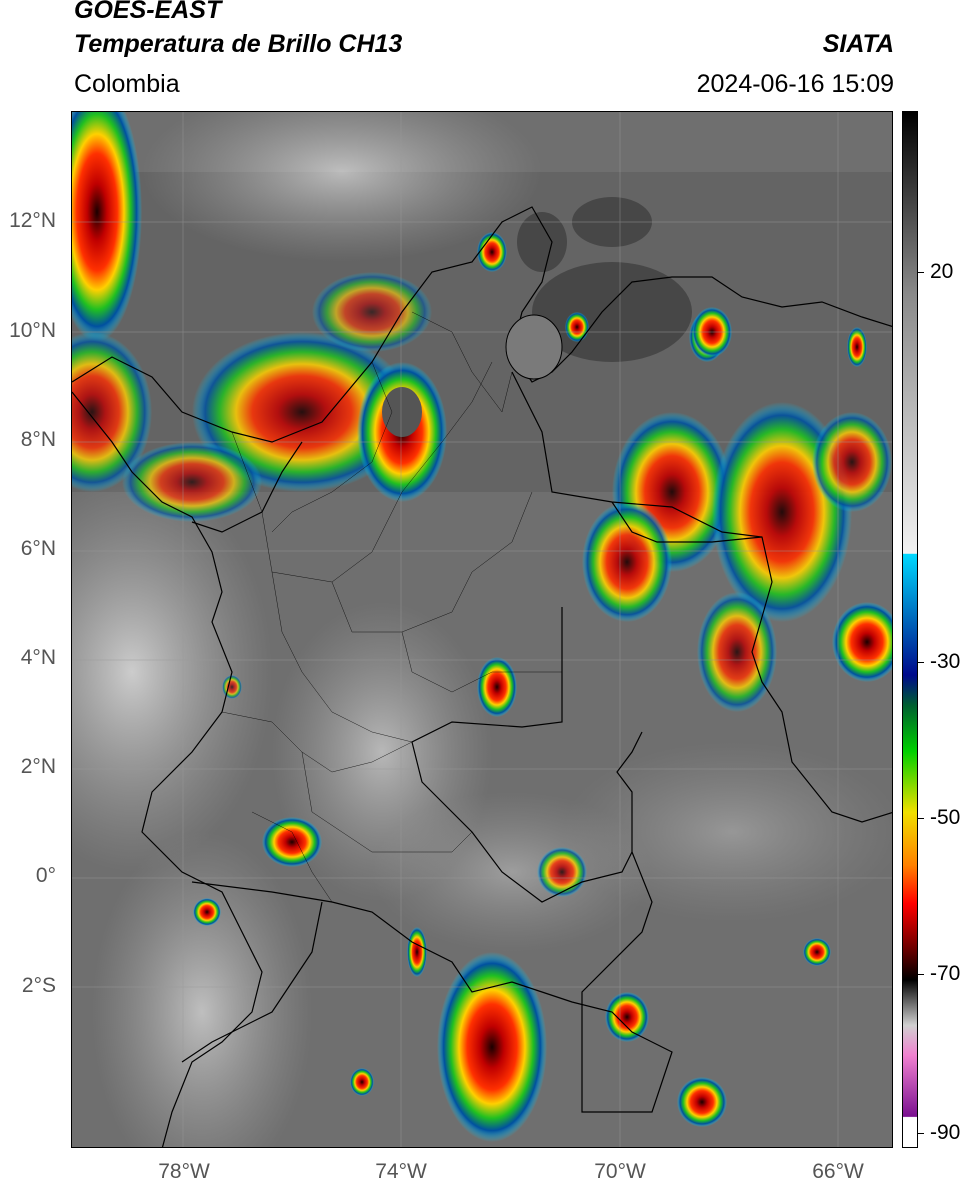 The width and height of the screenshot is (966, 1190). I want to click on lat-label-8n: 8°N, so click(38, 439).